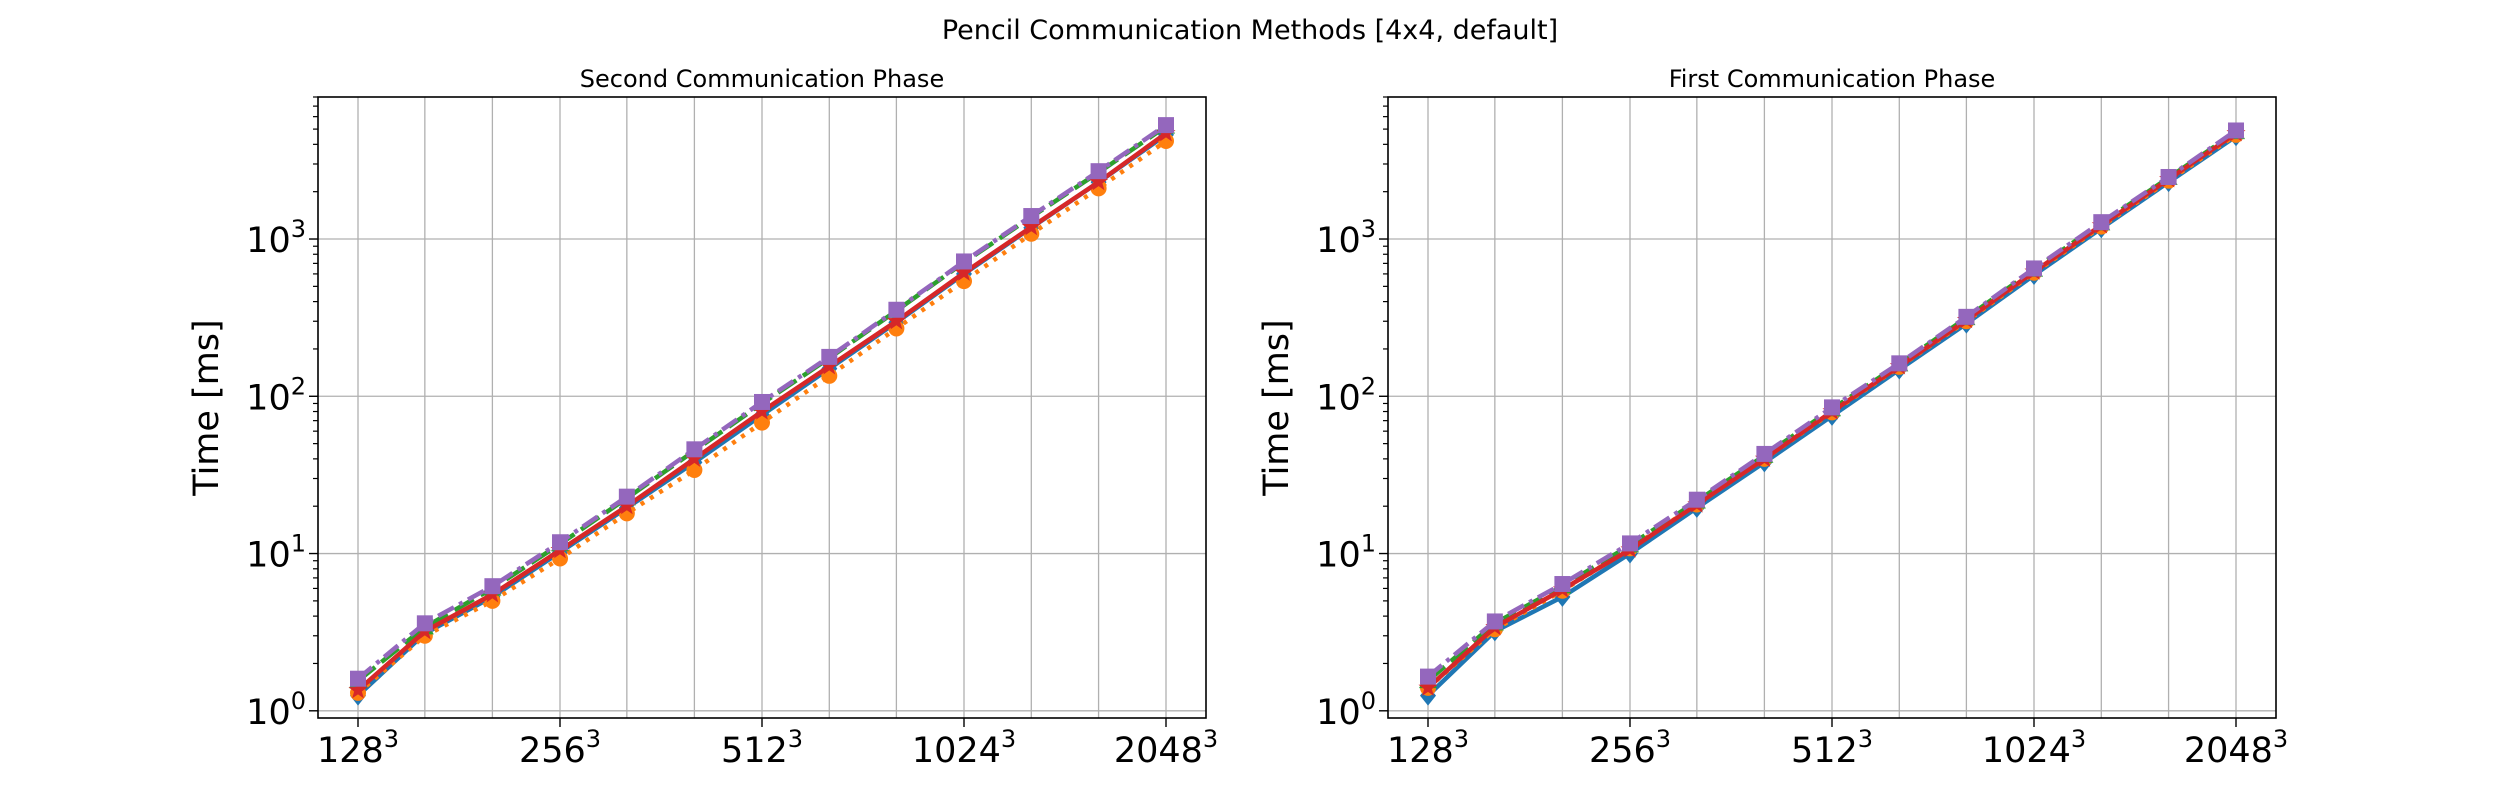 This screenshot has height=800, width=2500. Describe the element at coordinates (762, 79) in the screenshot. I see `subplot-title: Second Communication Phase` at that location.